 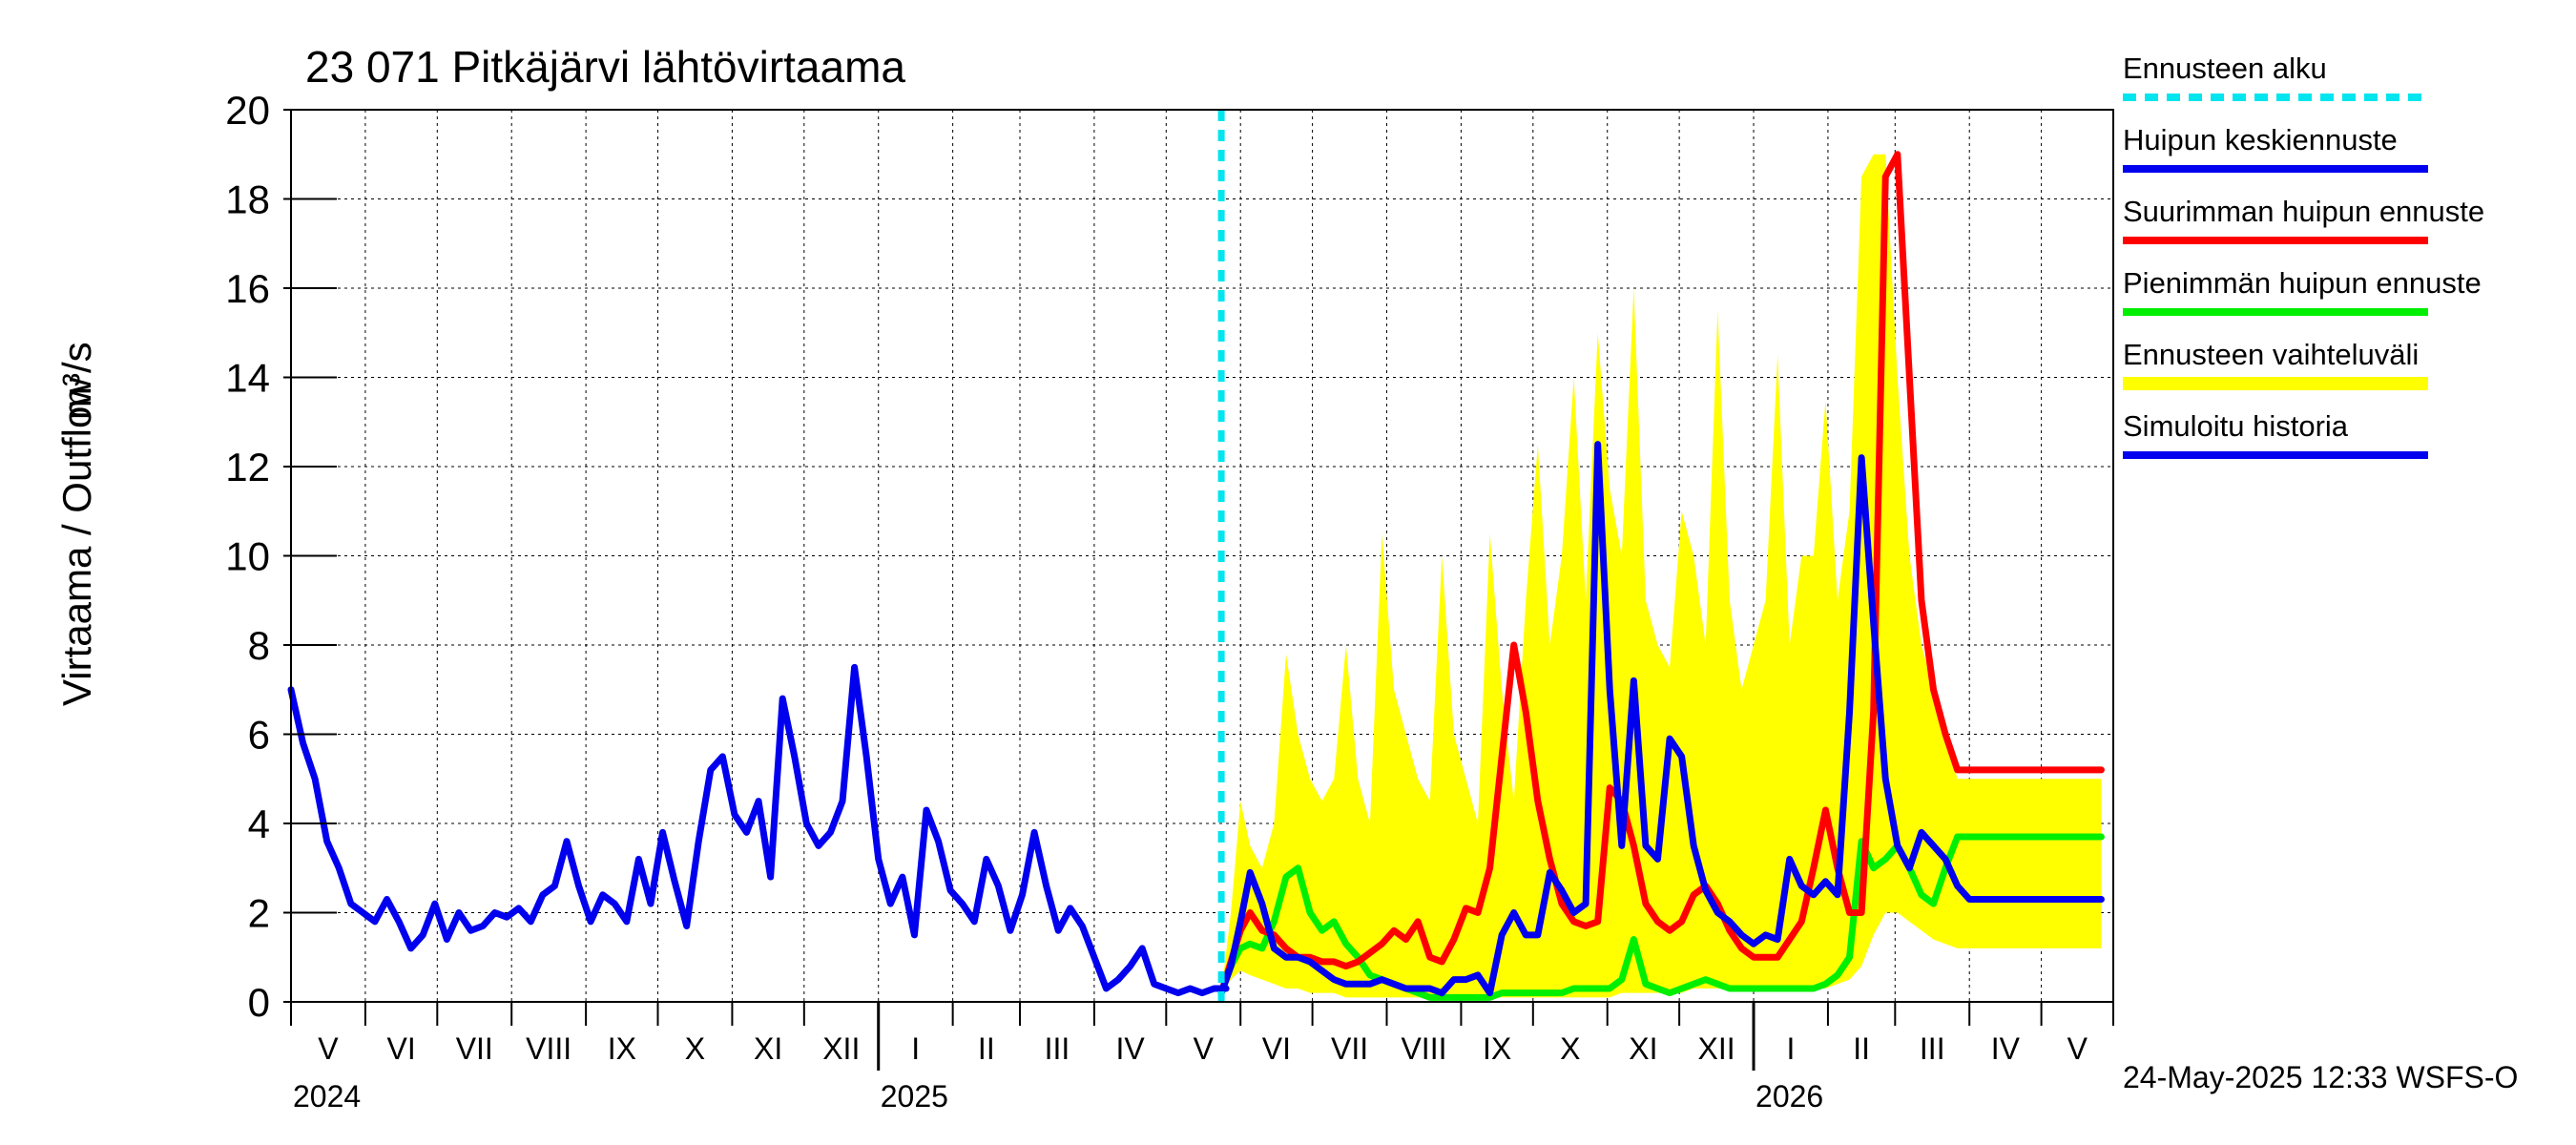 What do you see at coordinates (259, 735) in the screenshot?
I see `y-tick-label: 6` at bounding box center [259, 735].